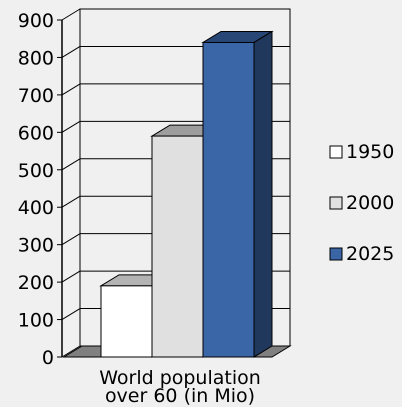 The image size is (402, 407). I want to click on legend-item-2000: 2000, so click(361, 203).